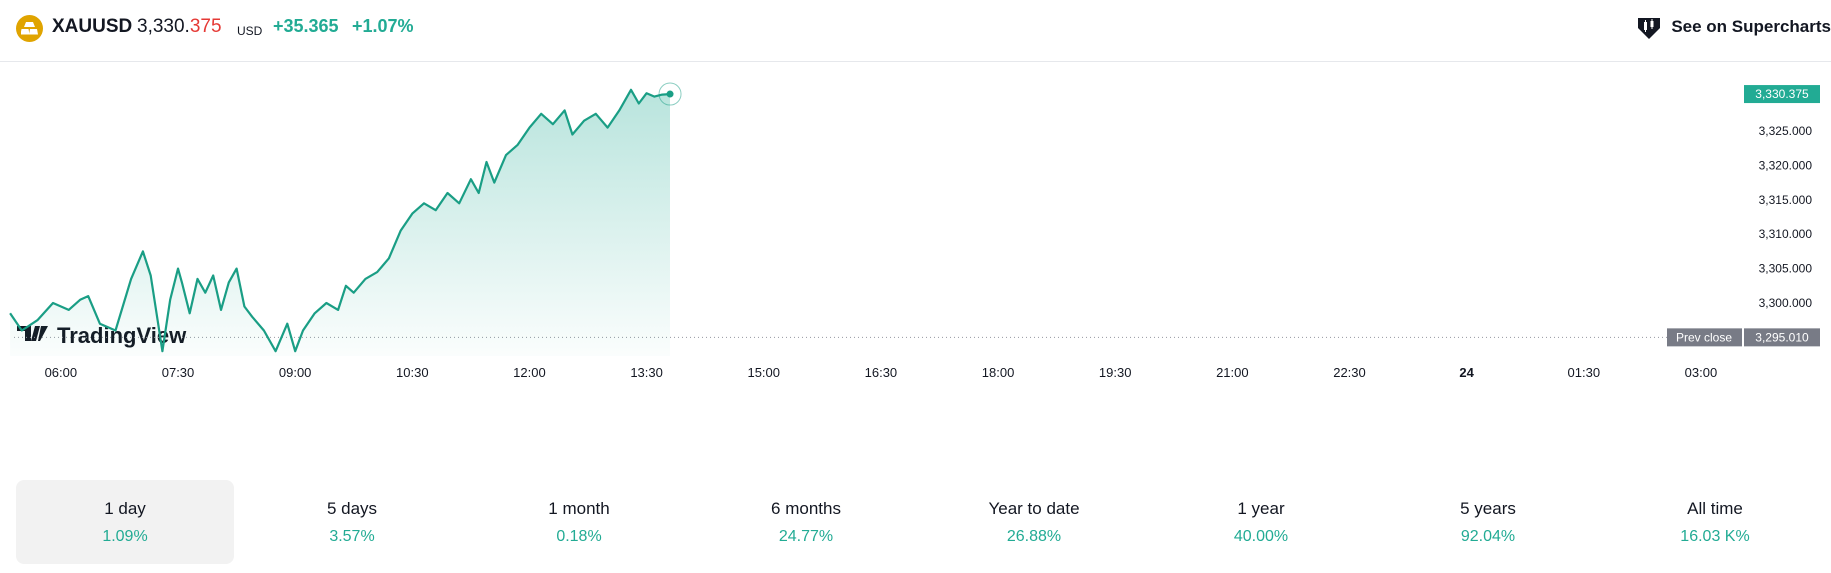 Image resolution: width=1831 pixels, height=573 pixels. What do you see at coordinates (1488, 522) in the screenshot?
I see `period-5-years: 5 years 92.04%` at bounding box center [1488, 522].